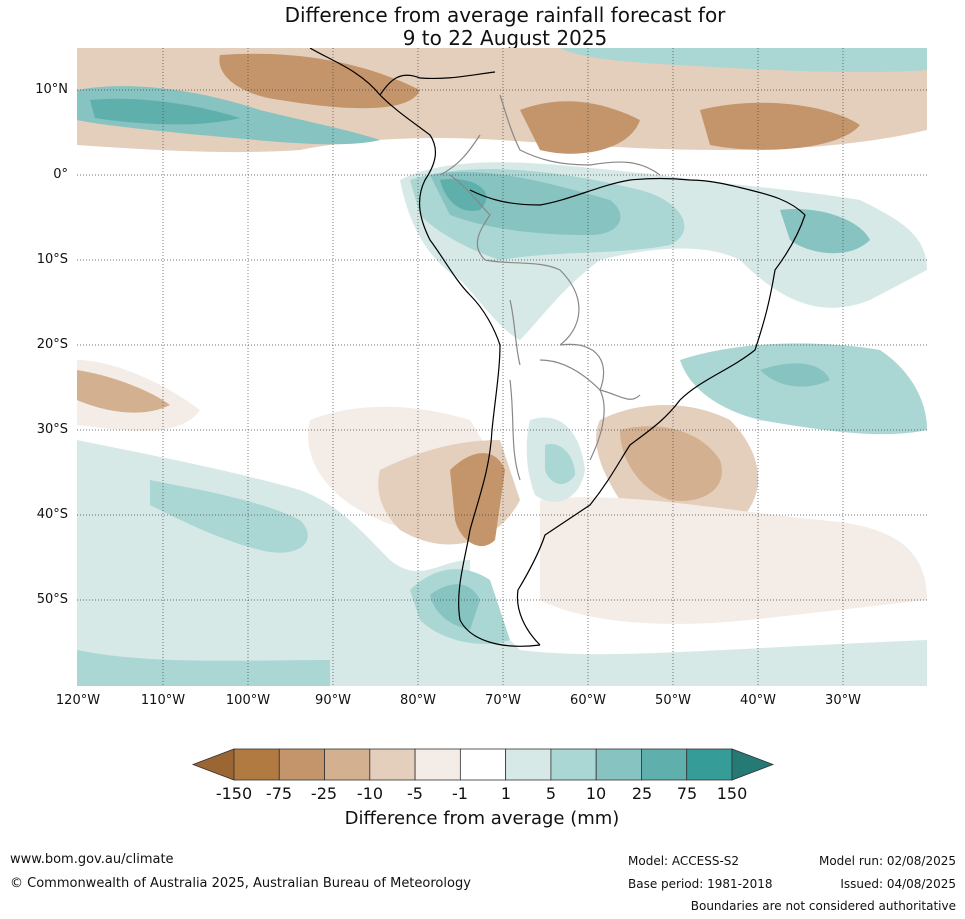 The width and height of the screenshot is (965, 919). What do you see at coordinates (700, 884) in the screenshot?
I see `base-period-text: Base period: 1981-2018` at bounding box center [700, 884].